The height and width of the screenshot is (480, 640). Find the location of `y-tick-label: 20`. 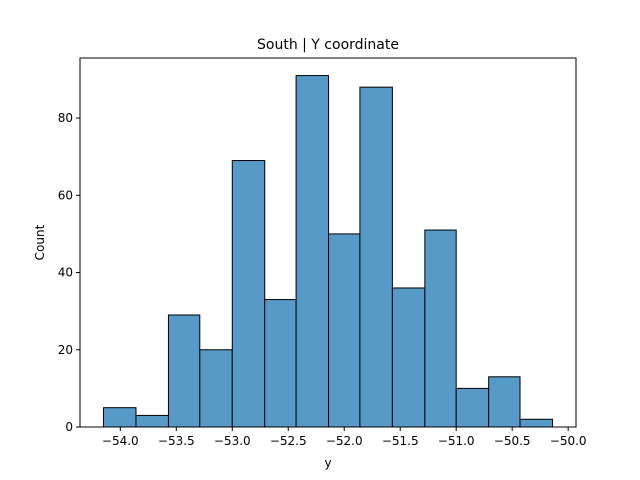

y-tick-label: 20 is located at coordinates (65, 350).